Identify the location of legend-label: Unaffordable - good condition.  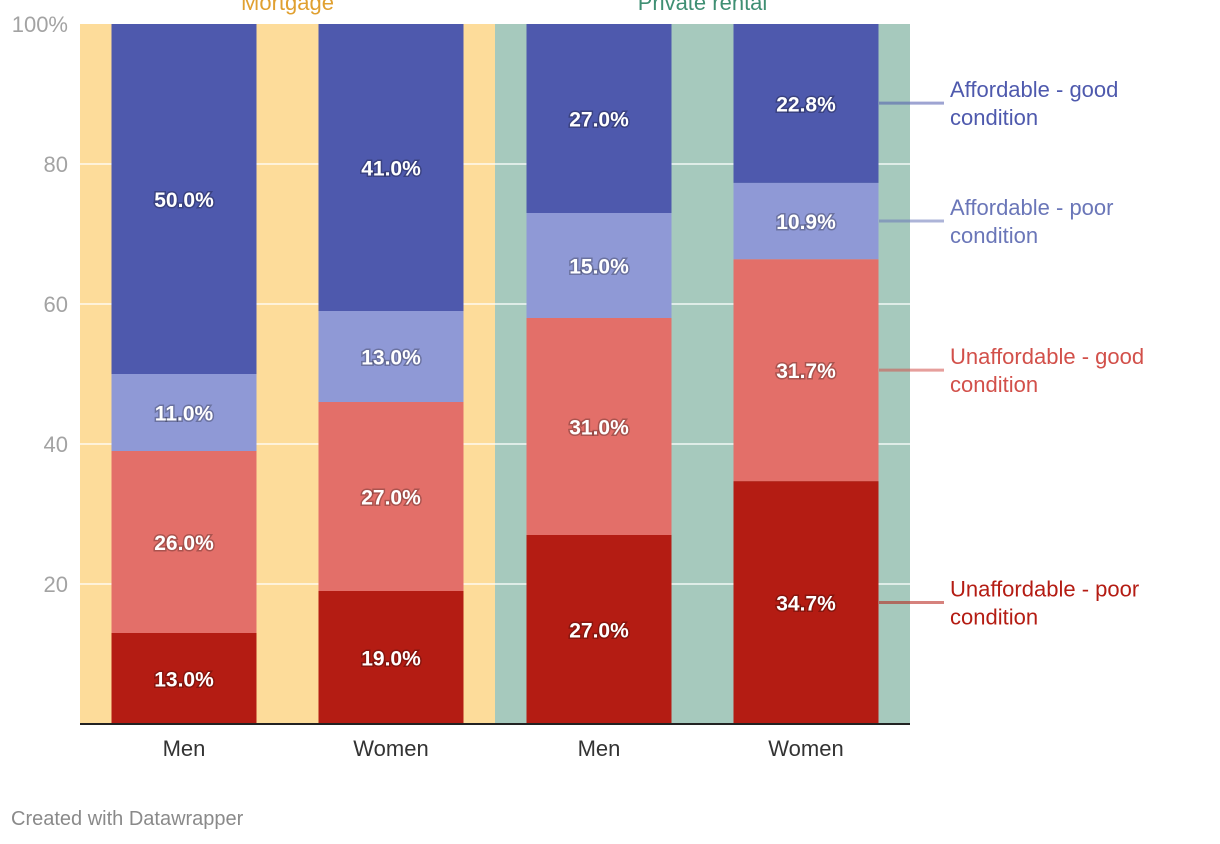
(1047, 370).